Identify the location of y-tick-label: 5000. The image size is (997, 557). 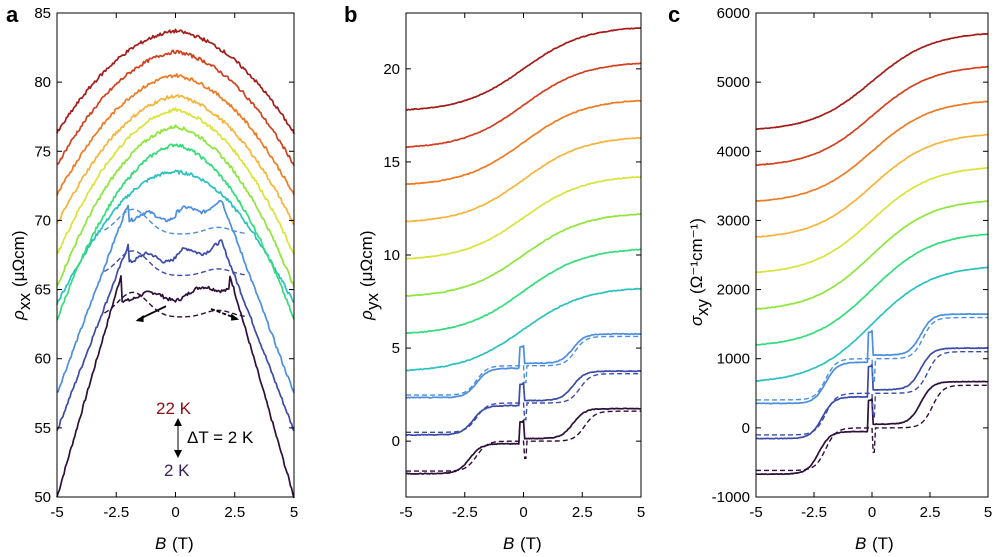
(733, 82).